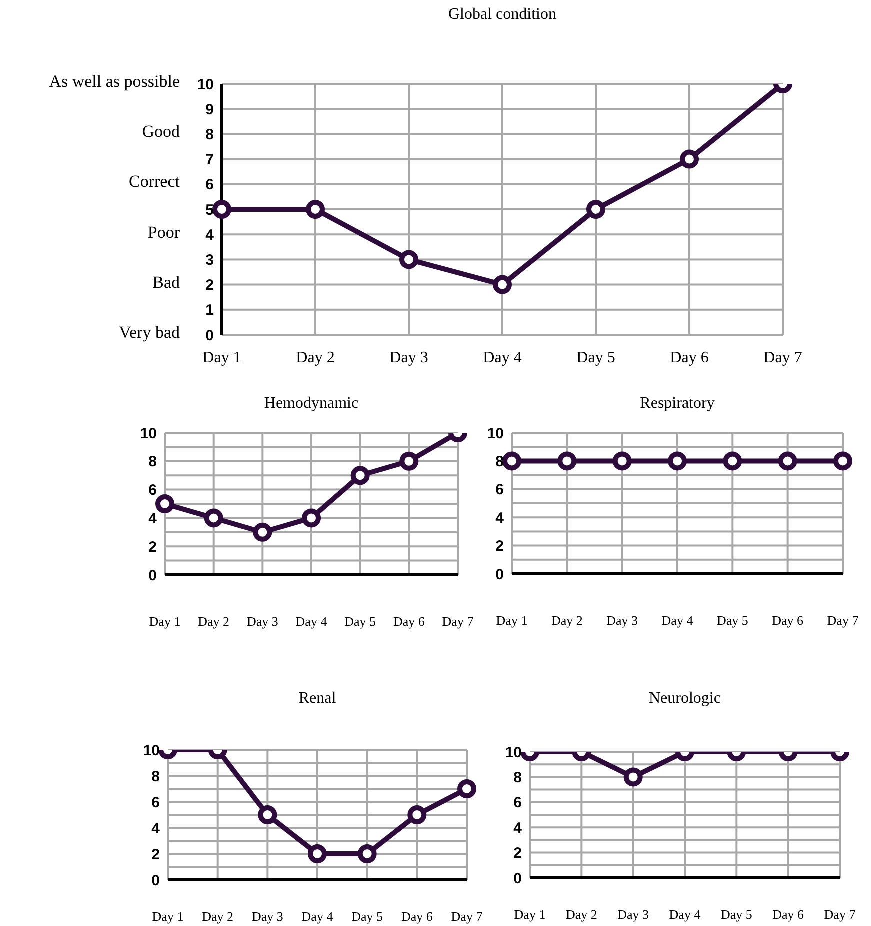 Image resolution: width=871 pixels, height=926 pixels. Describe the element at coordinates (114, 82) in the screenshot. I see `text: As well as possible` at that location.